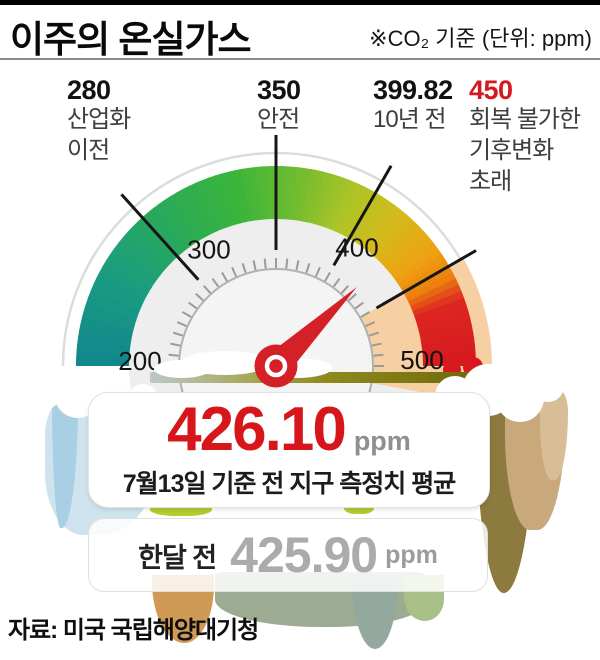  I want to click on current-value: 426.10, so click(257, 429).